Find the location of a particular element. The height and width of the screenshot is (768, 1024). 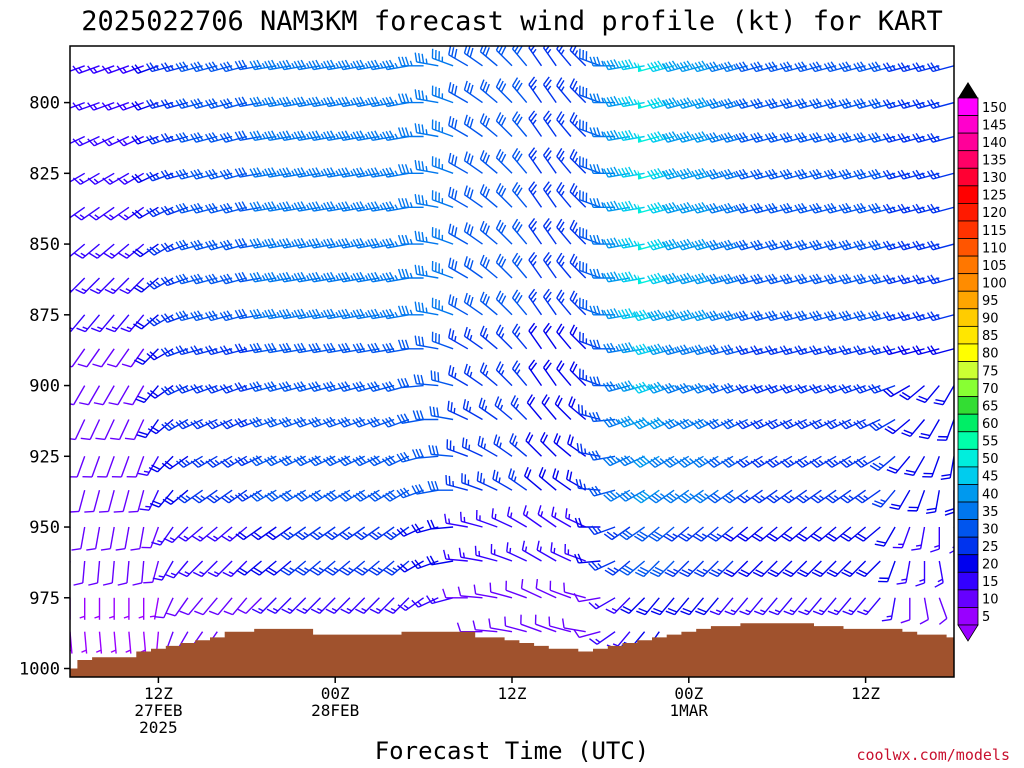

colorbar-swatch is located at coordinates (968, 546).